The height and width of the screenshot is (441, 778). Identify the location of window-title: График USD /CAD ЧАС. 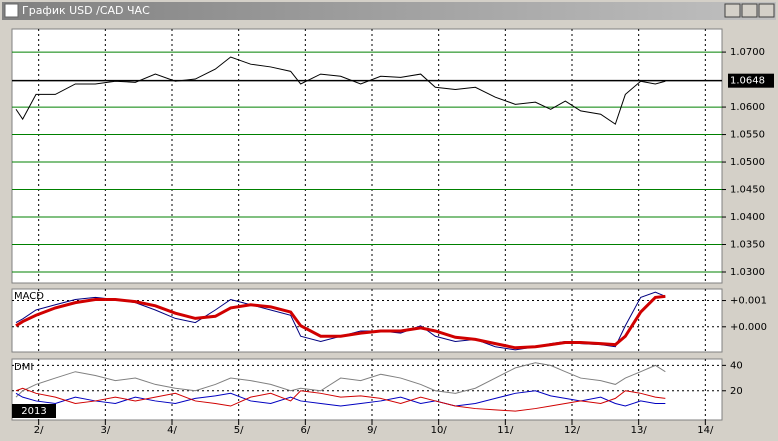
(86, 10).